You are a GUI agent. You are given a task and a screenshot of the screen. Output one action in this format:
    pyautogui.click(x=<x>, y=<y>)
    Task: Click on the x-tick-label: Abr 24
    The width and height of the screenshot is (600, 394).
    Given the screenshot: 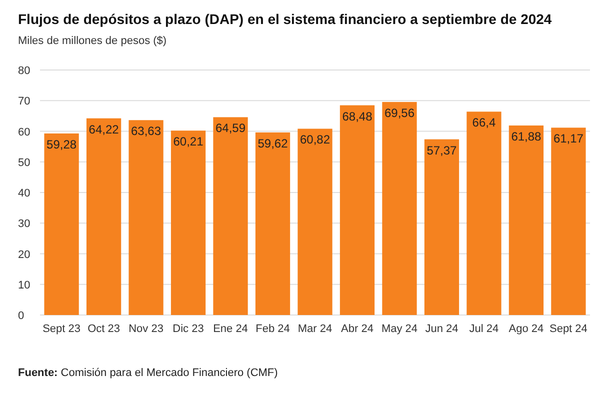 What is the action you would take?
    pyautogui.click(x=357, y=329)
    